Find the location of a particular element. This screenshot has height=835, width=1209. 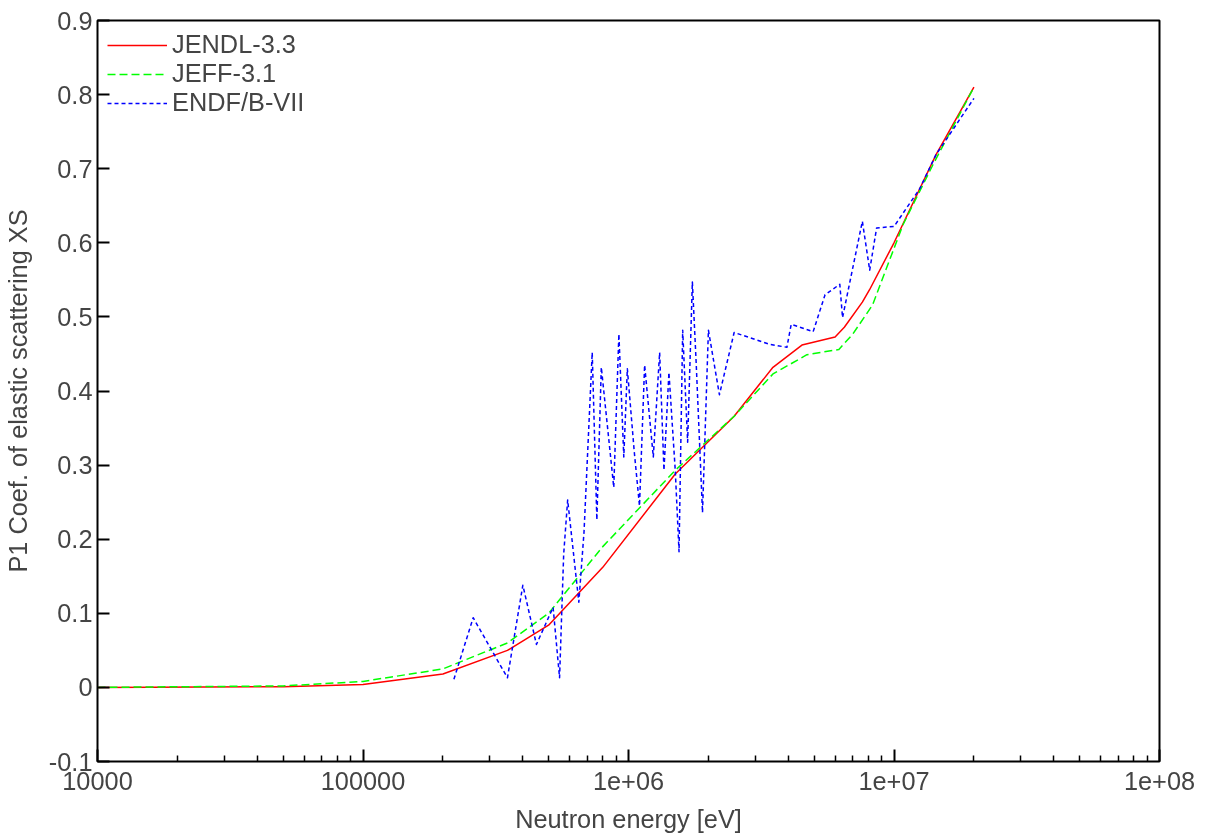

legend-label: JENDL-3.3 is located at coordinates (234, 44).